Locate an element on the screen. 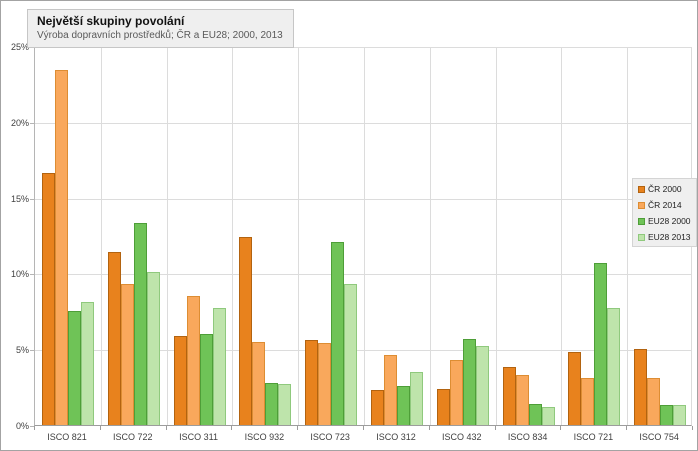 Image resolution: width=698 pixels, height=451 pixels. legend-label: EU28 2000 is located at coordinates (669, 221).